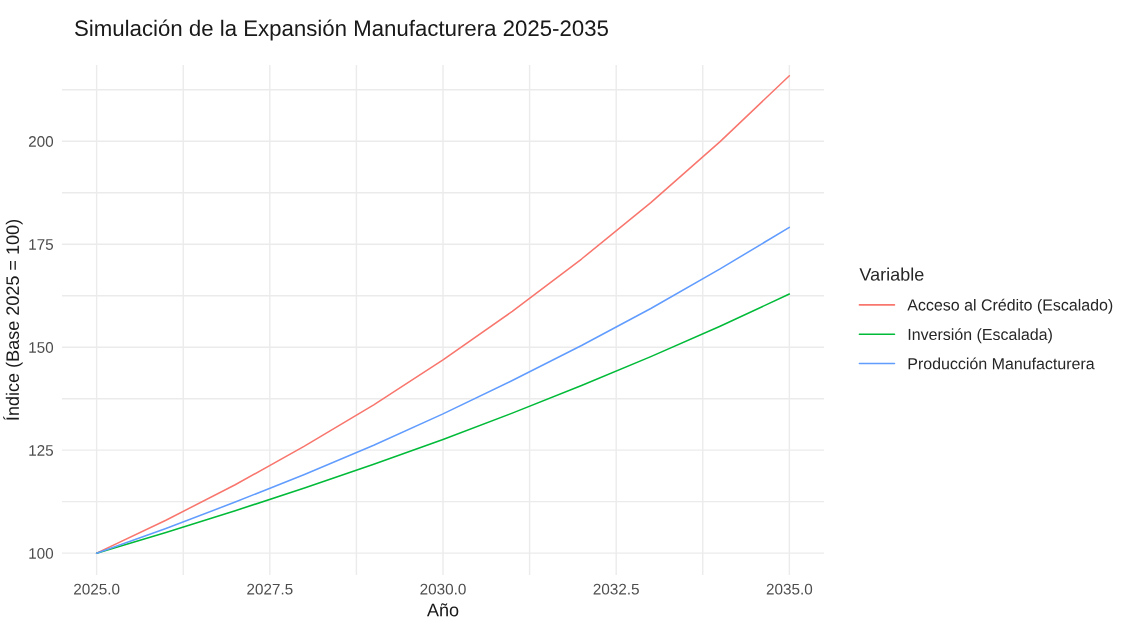 Image resolution: width=1124 pixels, height=628 pixels. I want to click on y-tick-label: 150, so click(41, 347).